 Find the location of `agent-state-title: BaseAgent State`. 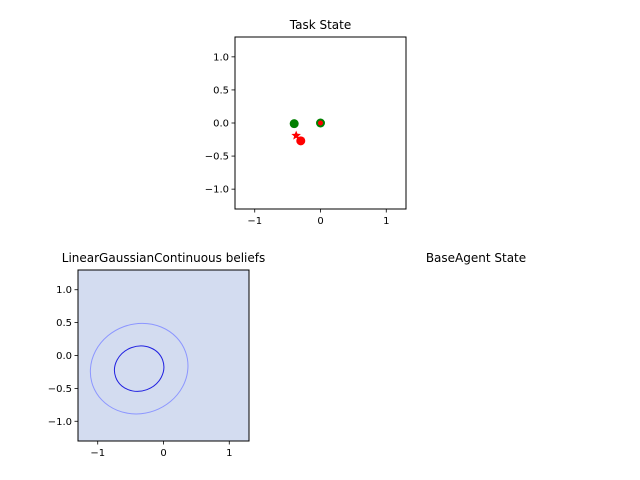

agent-state-title: BaseAgent State is located at coordinates (476, 258).